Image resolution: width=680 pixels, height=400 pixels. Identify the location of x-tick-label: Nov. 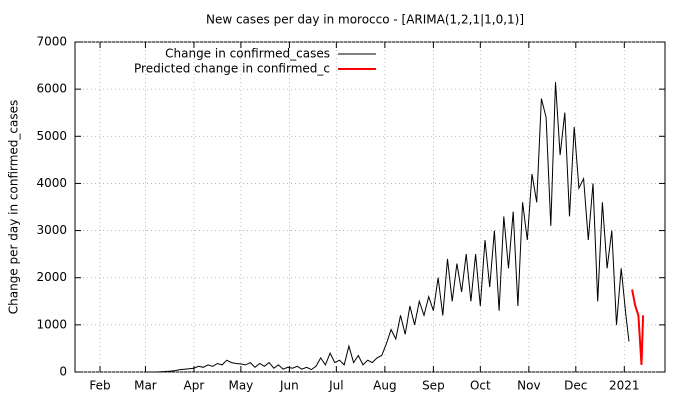
(528, 386).